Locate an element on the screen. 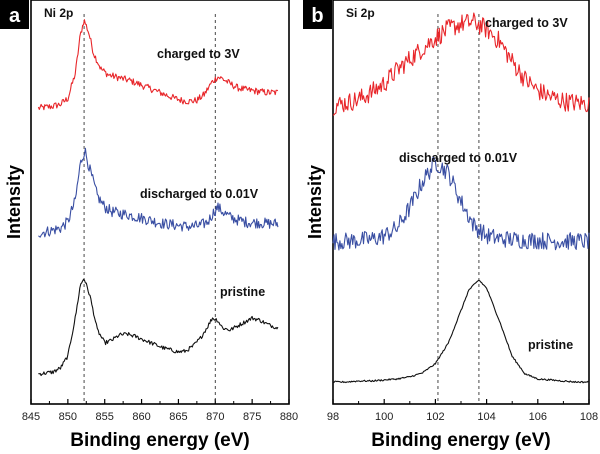  x-tick-label: 102 is located at coordinates (435, 417).